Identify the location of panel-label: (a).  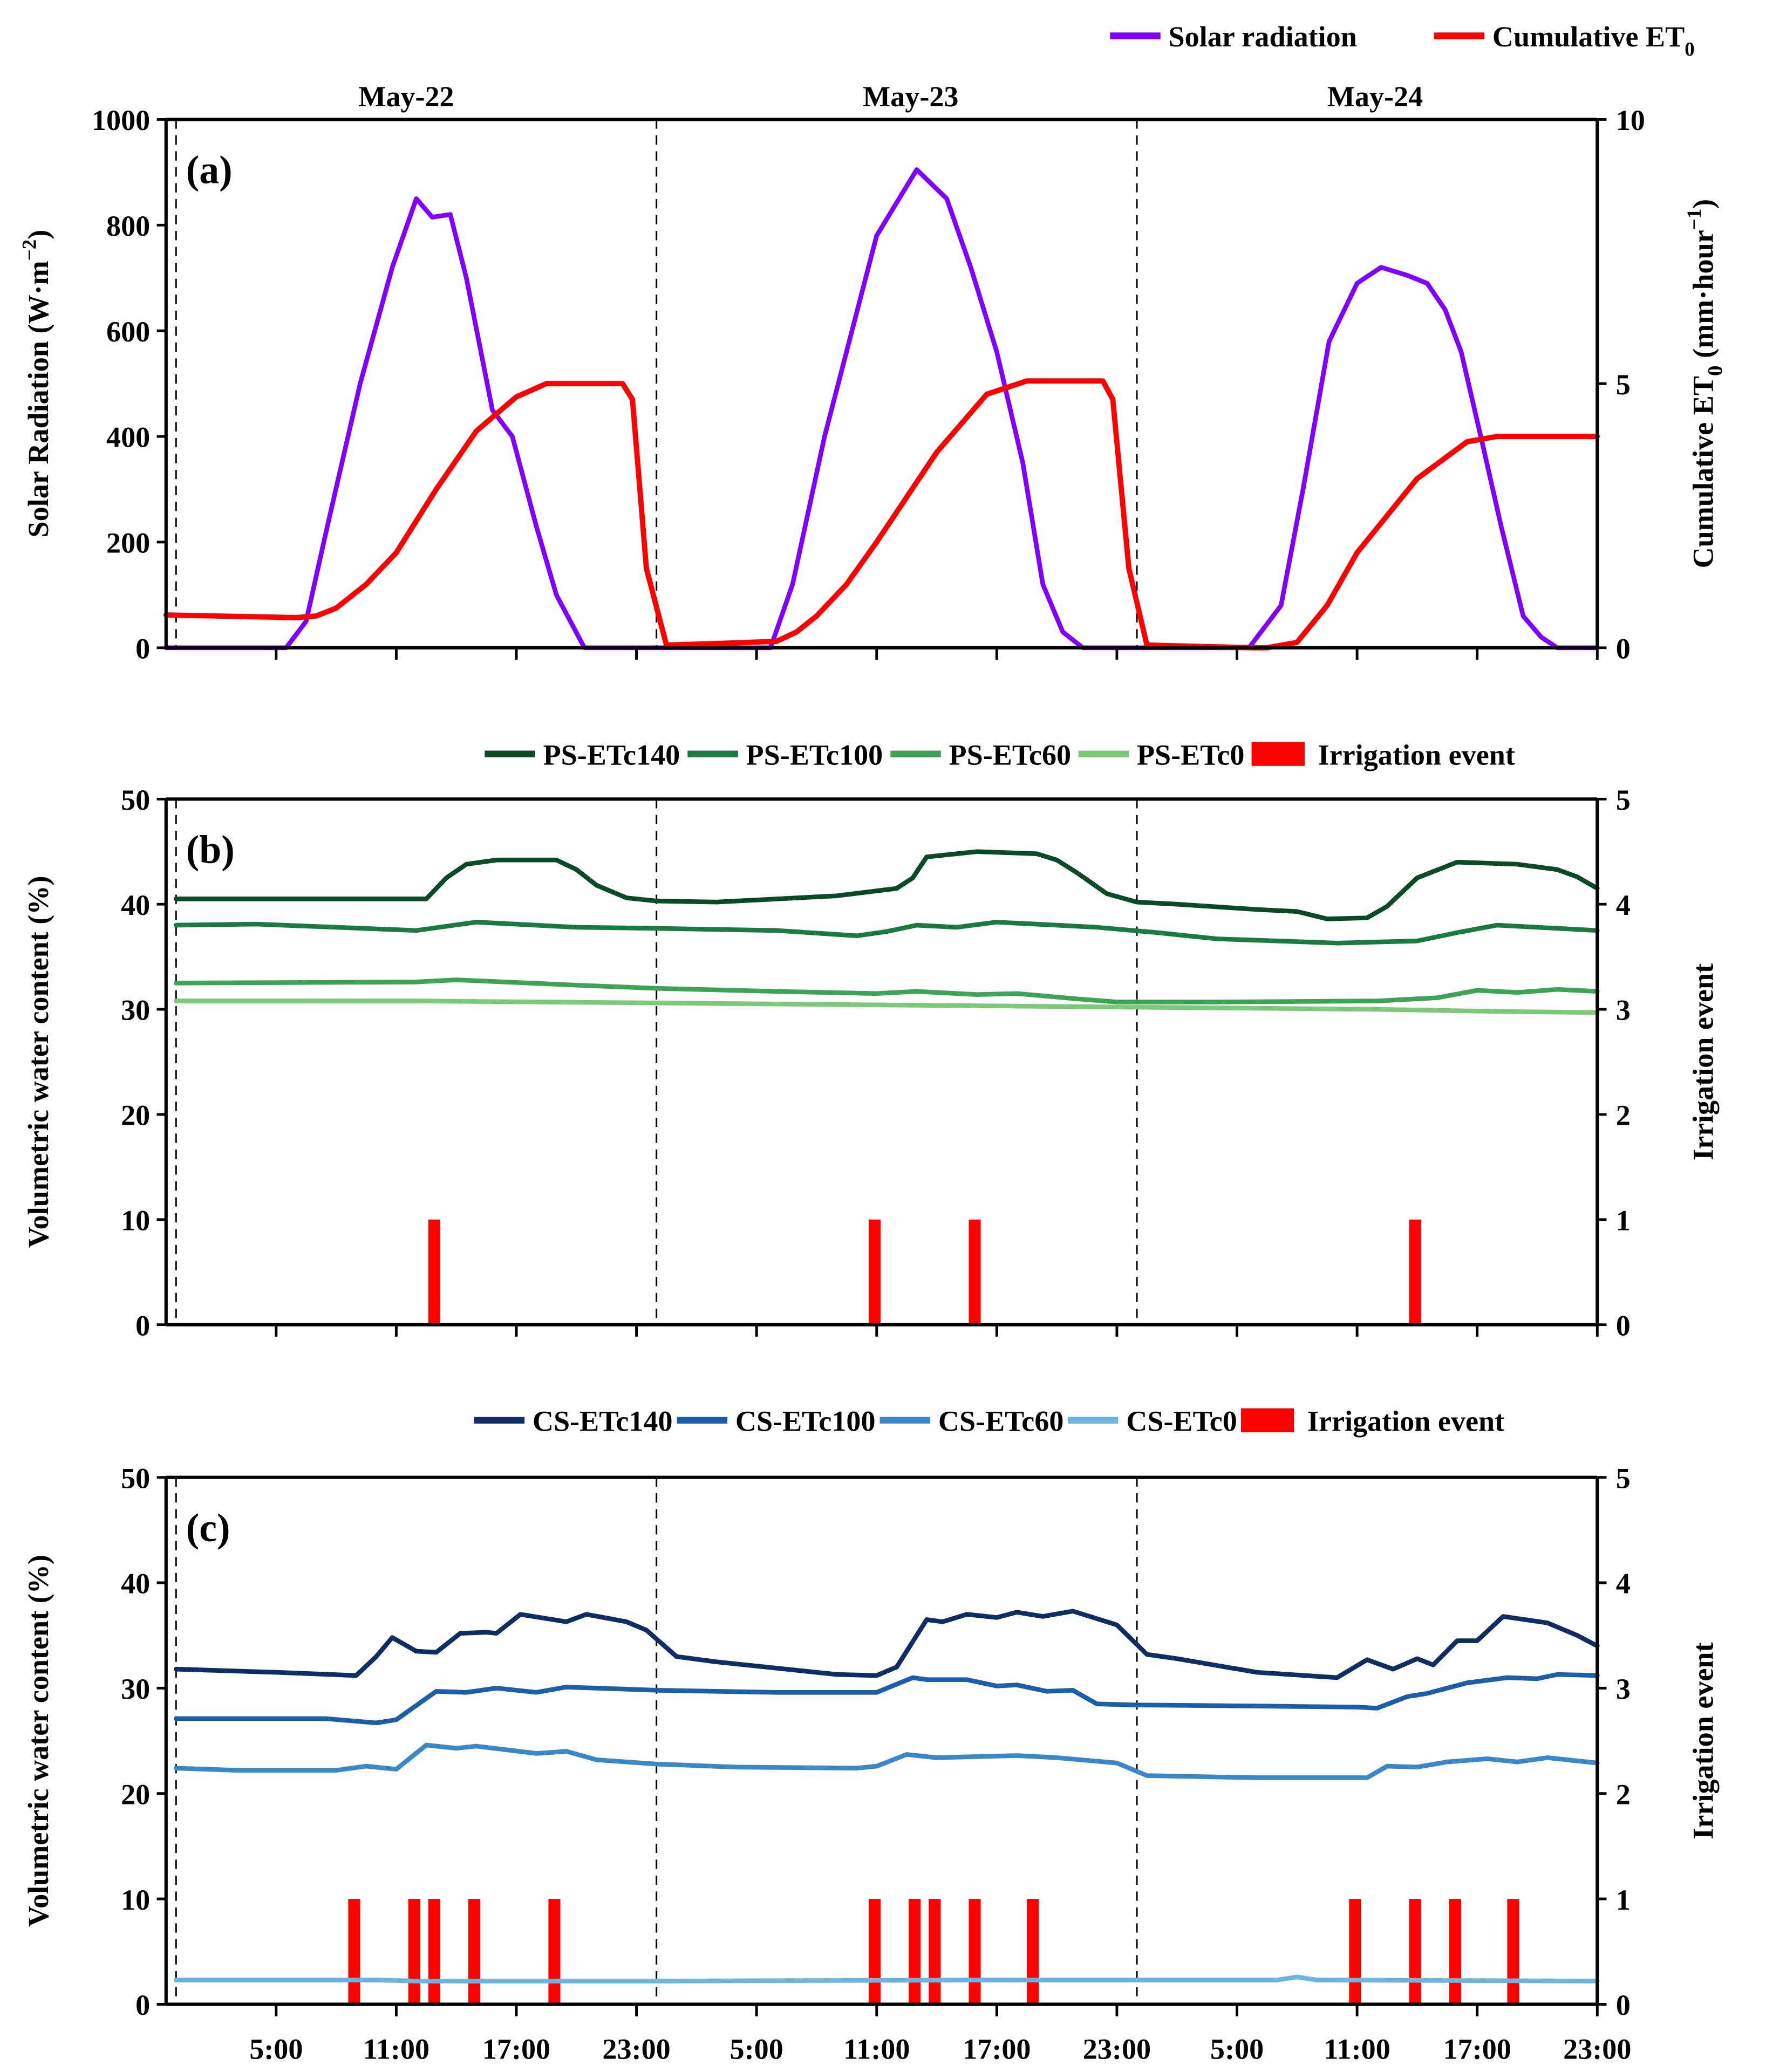
(210, 170).